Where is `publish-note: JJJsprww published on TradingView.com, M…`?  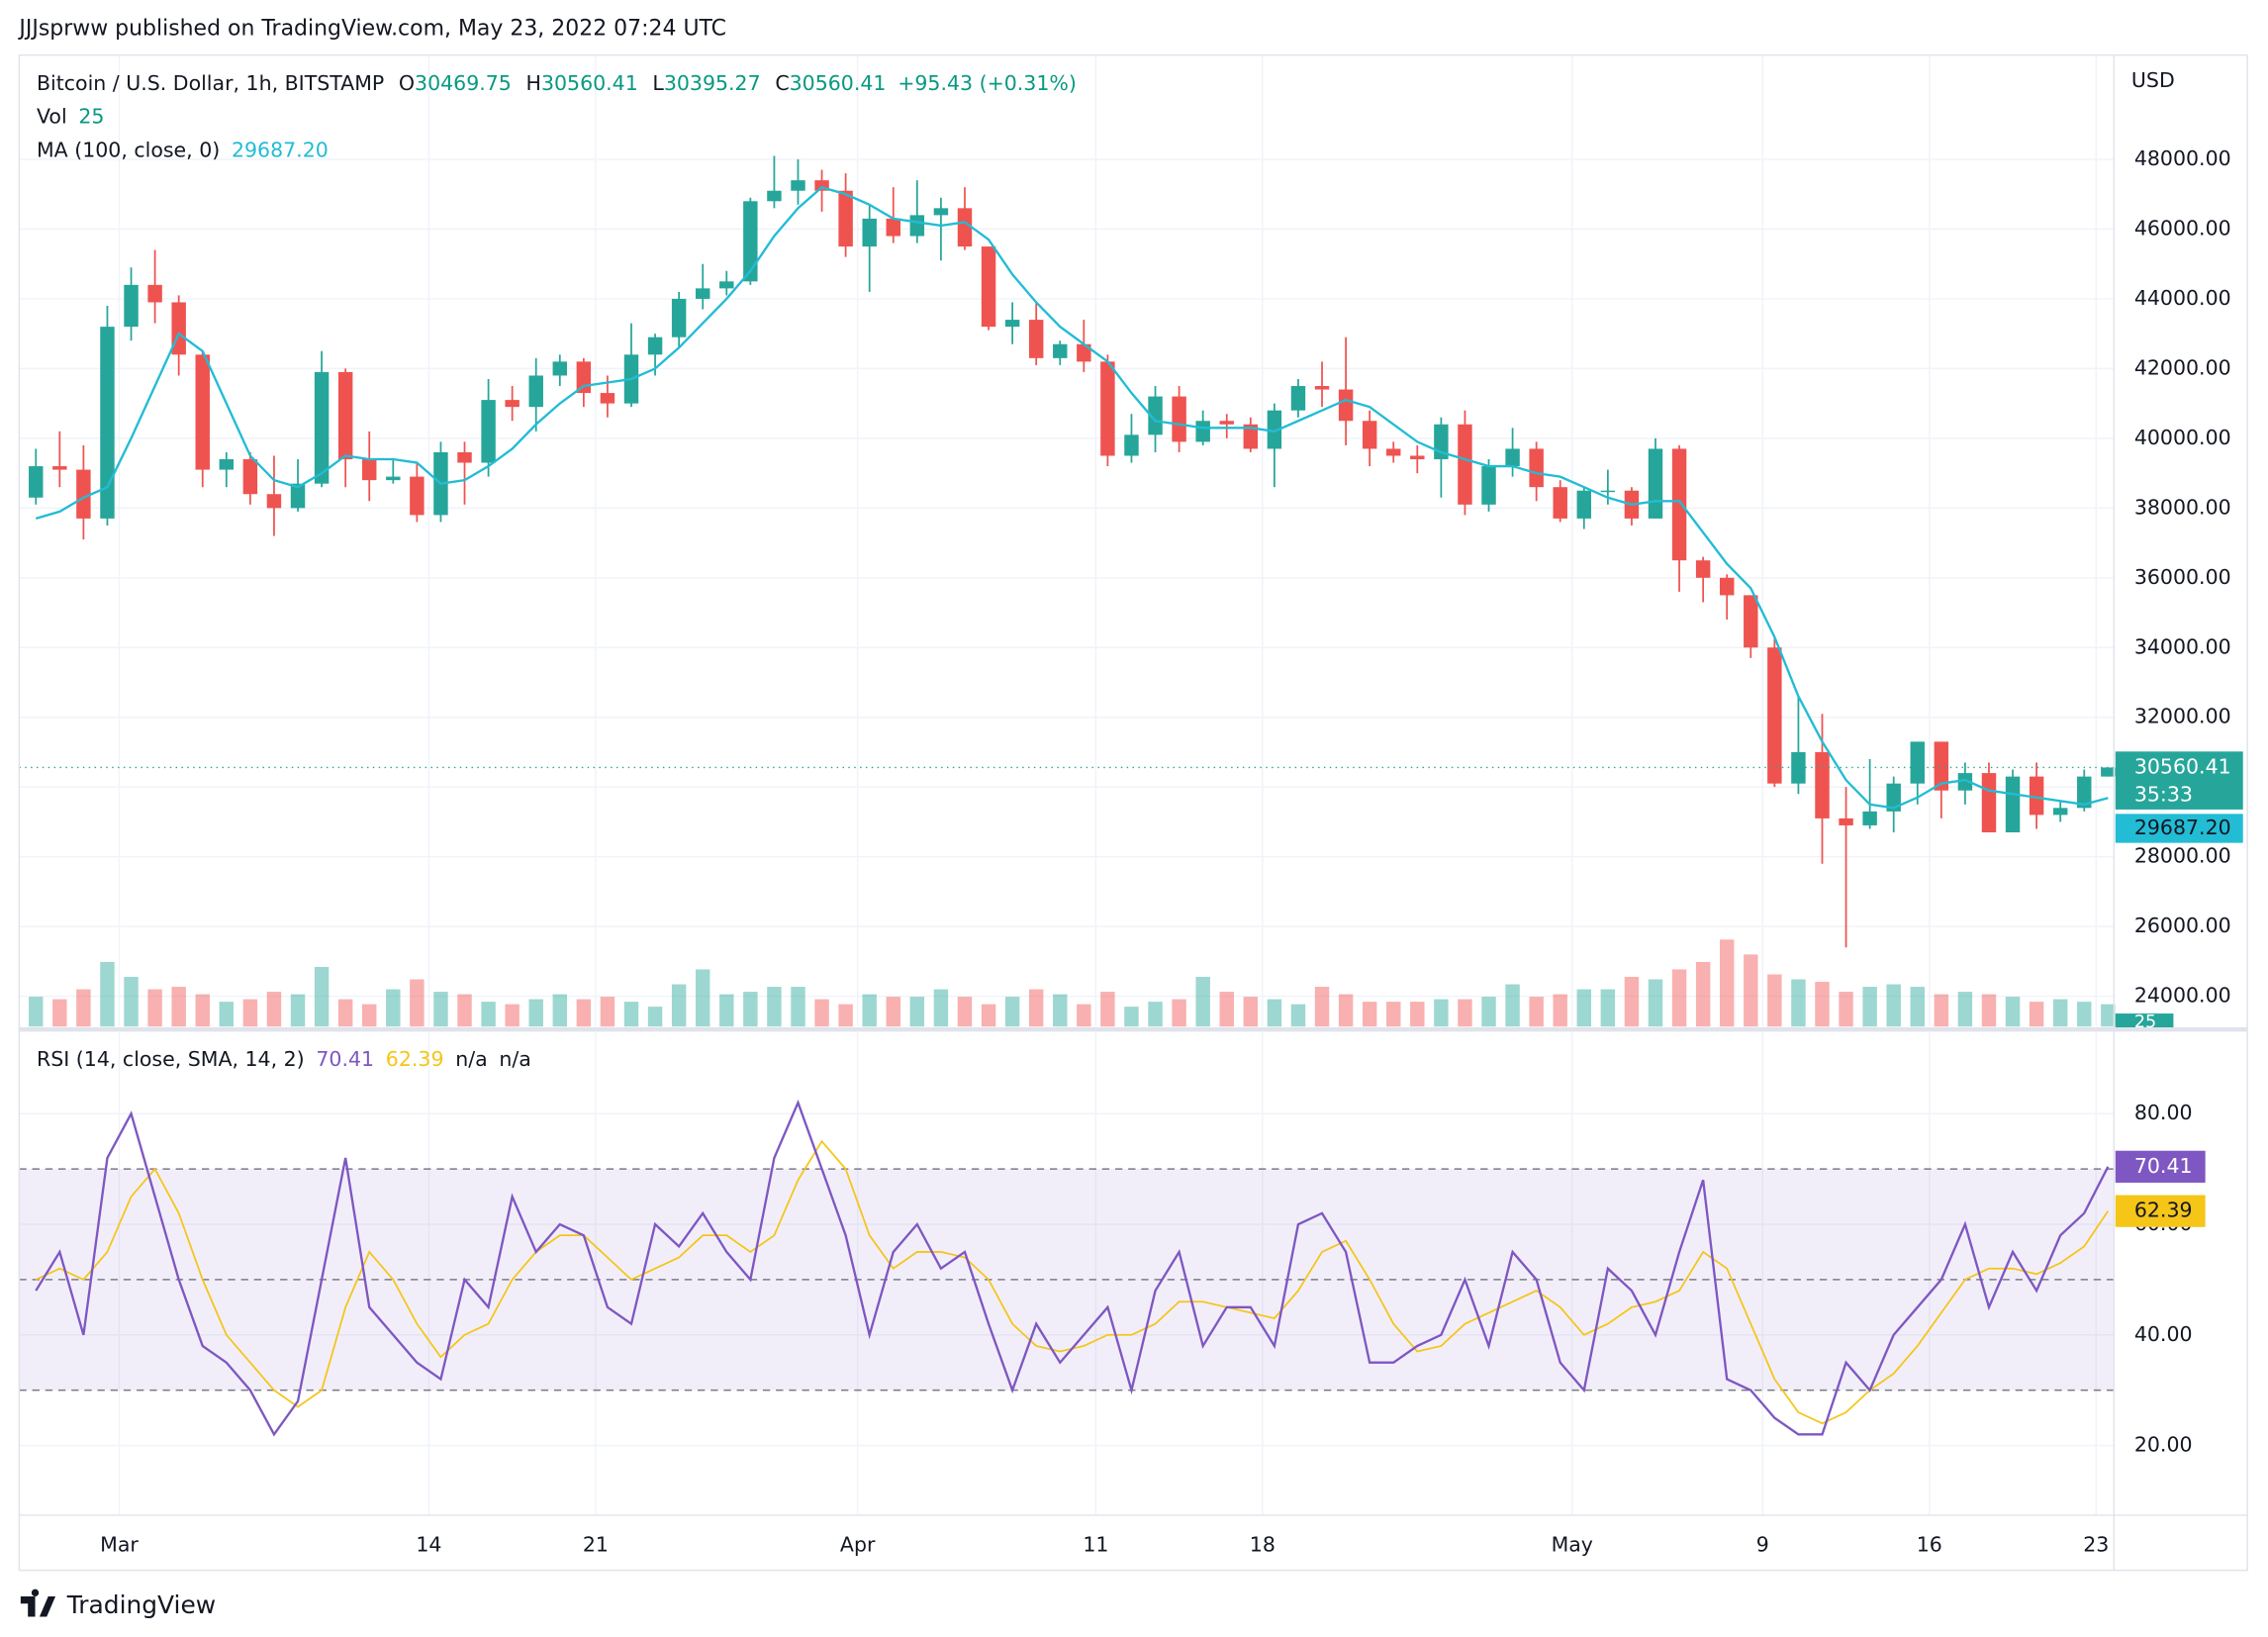
publish-note: JJJsprww published on TradingView.com, M… is located at coordinates (372, 28).